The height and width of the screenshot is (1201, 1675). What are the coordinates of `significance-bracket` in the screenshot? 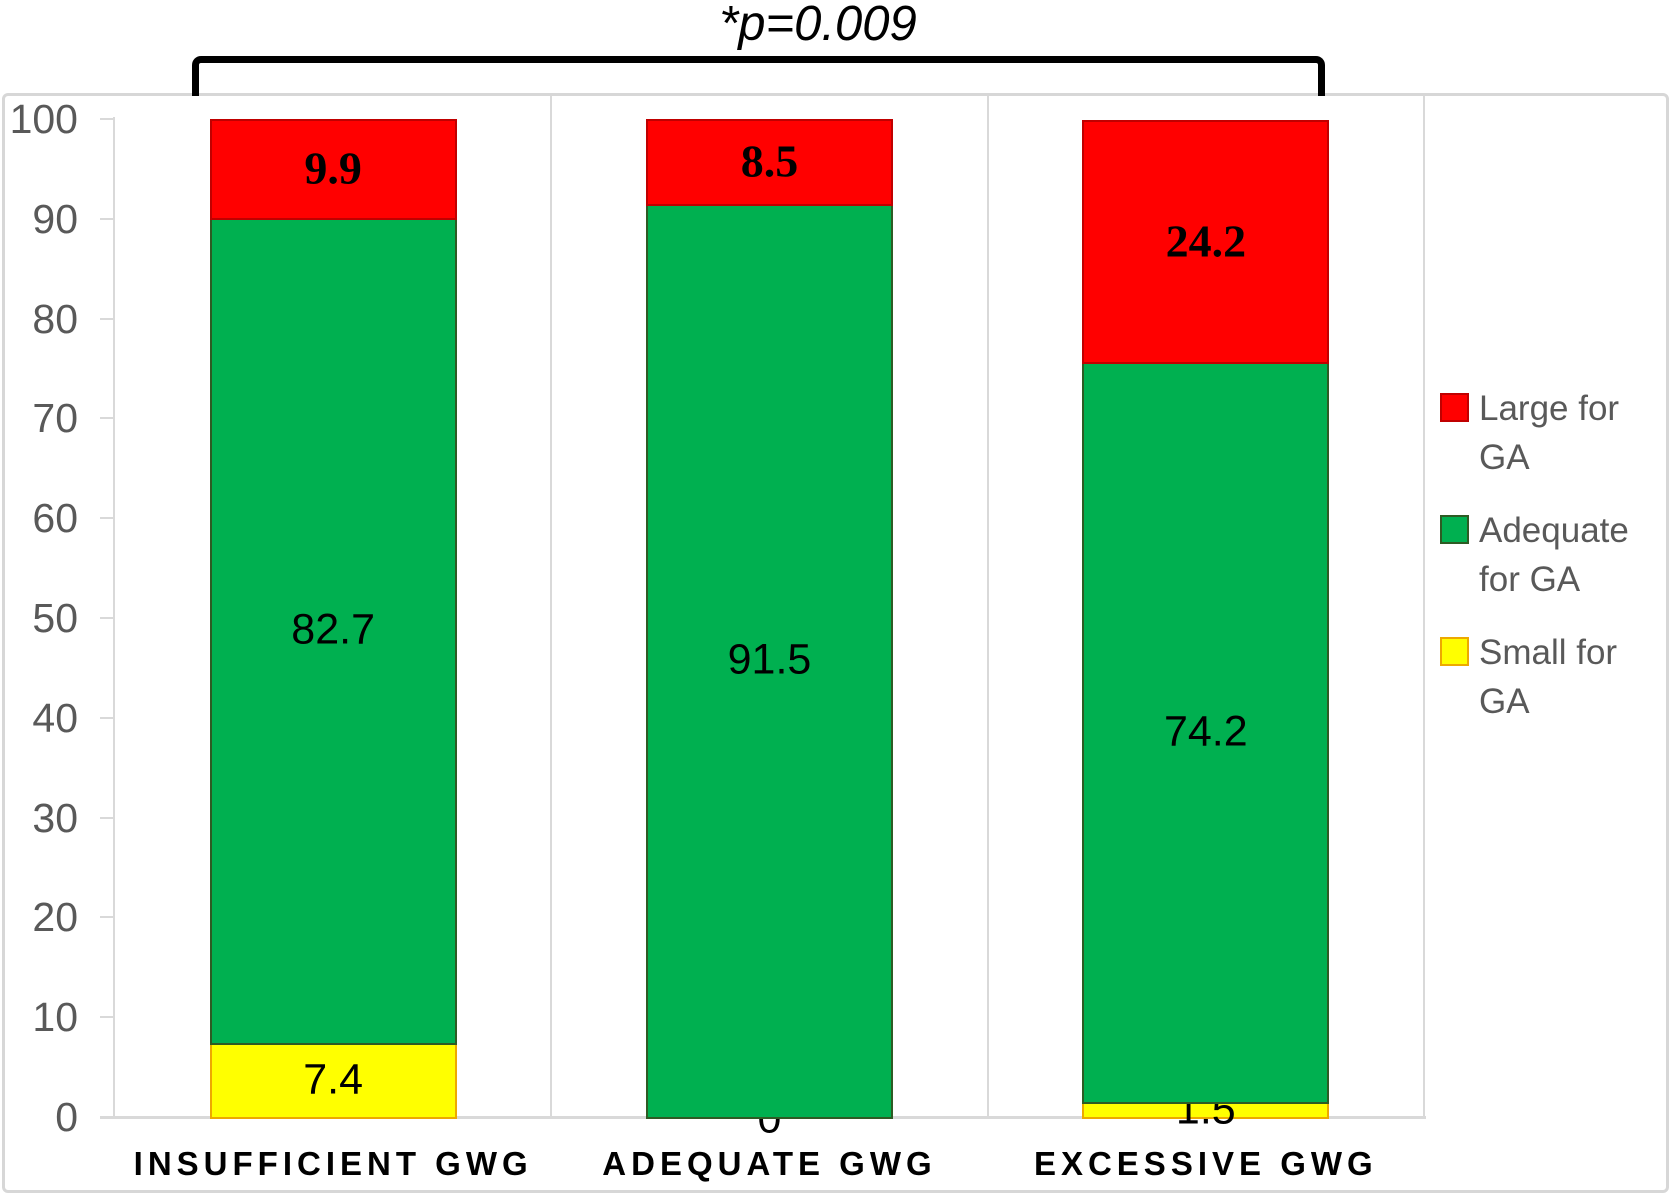 It's located at (758, 76).